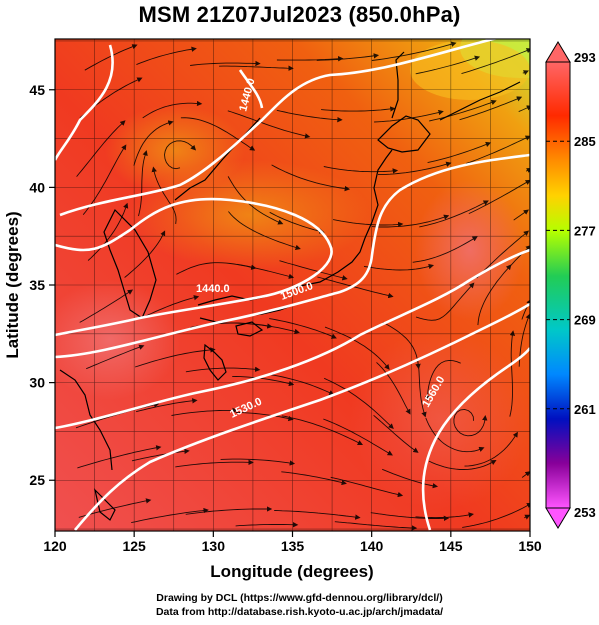 This screenshot has height=625, width=599. I want to click on colorbar-tick-label: 293, so click(585, 57).